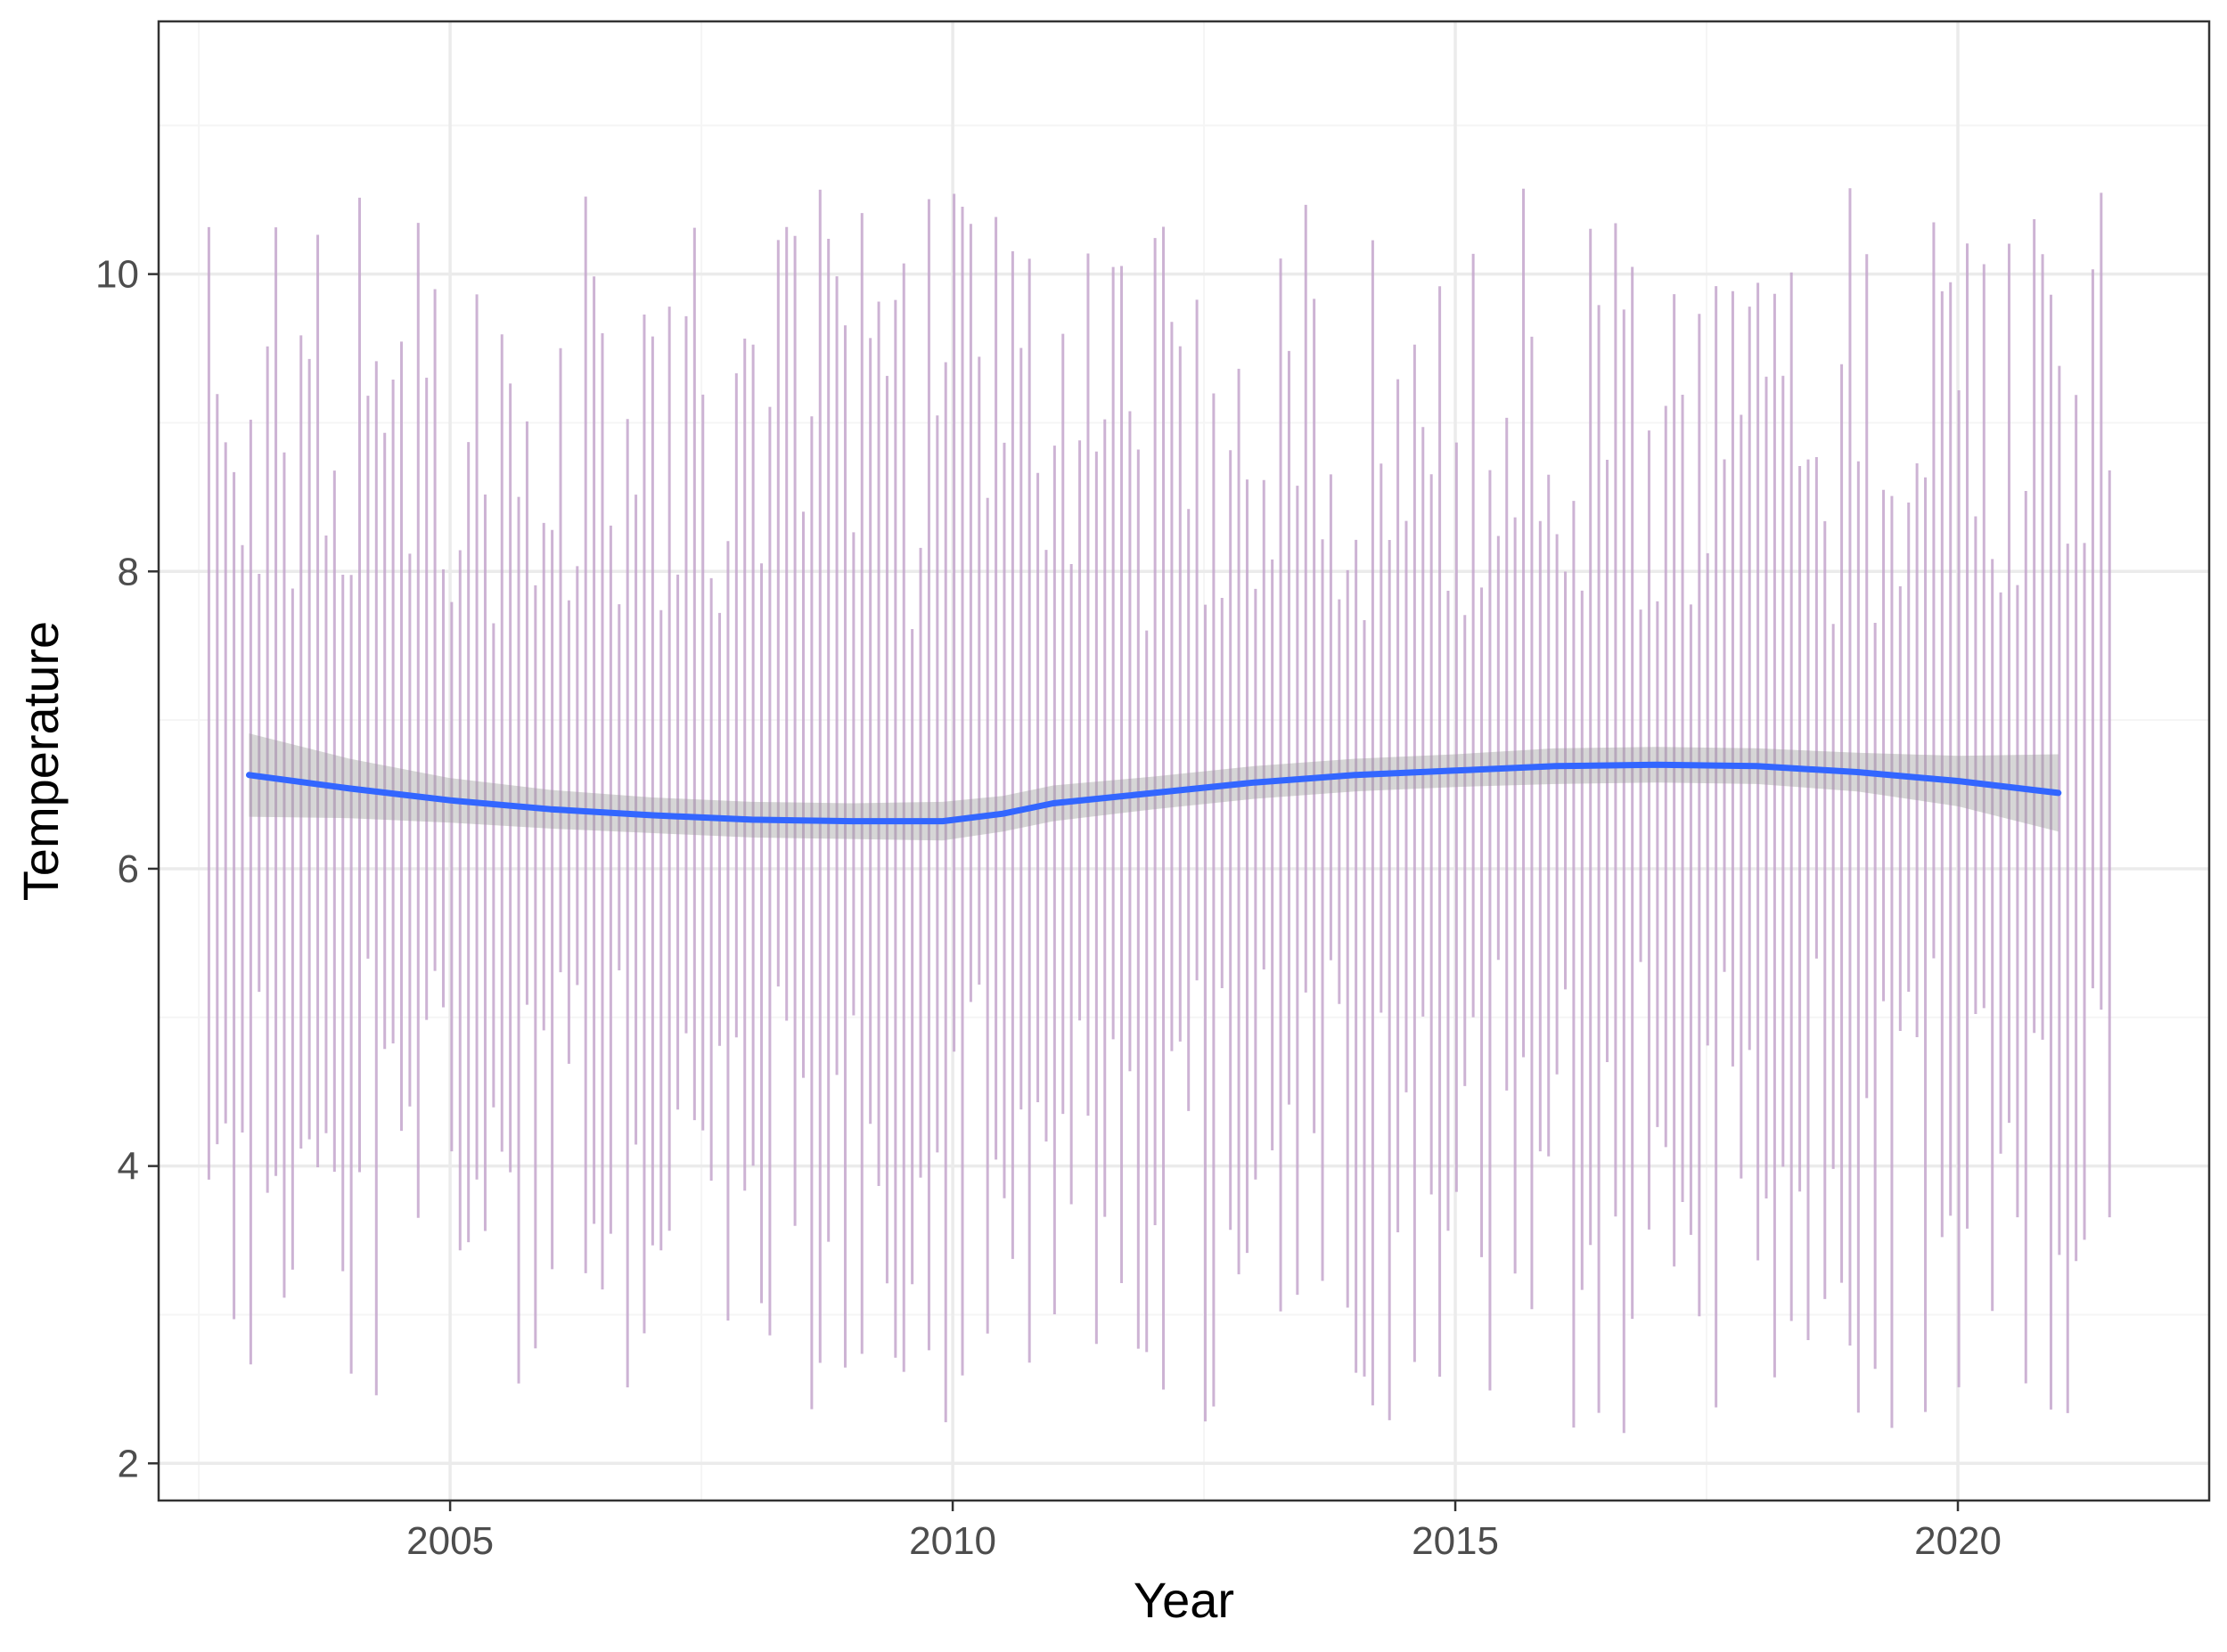  What do you see at coordinates (117, 275) in the screenshot?
I see `y-tick-label: 10` at bounding box center [117, 275].